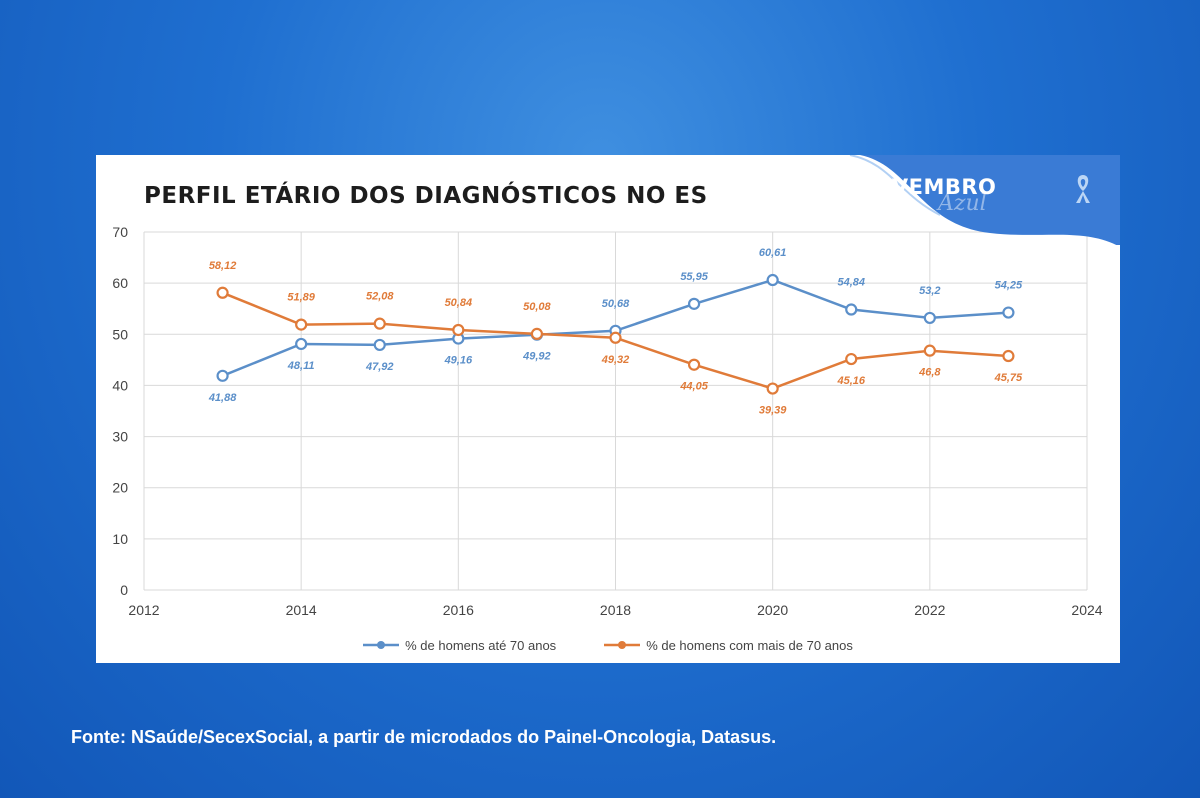 This screenshot has height=798, width=1200. Describe the element at coordinates (301, 298) in the screenshot. I see `data-label: 51,89` at that location.